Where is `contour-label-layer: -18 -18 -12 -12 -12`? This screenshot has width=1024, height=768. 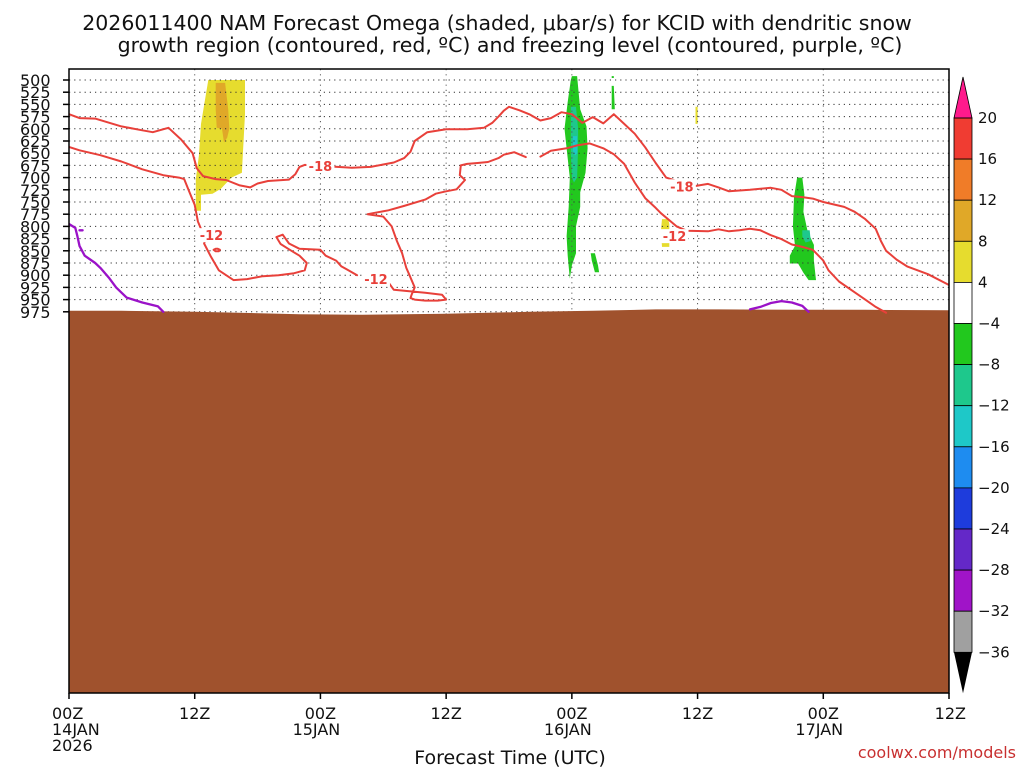
contour-label-layer: -18 -18 -12 -12 -12 is located at coordinates (446, 223).